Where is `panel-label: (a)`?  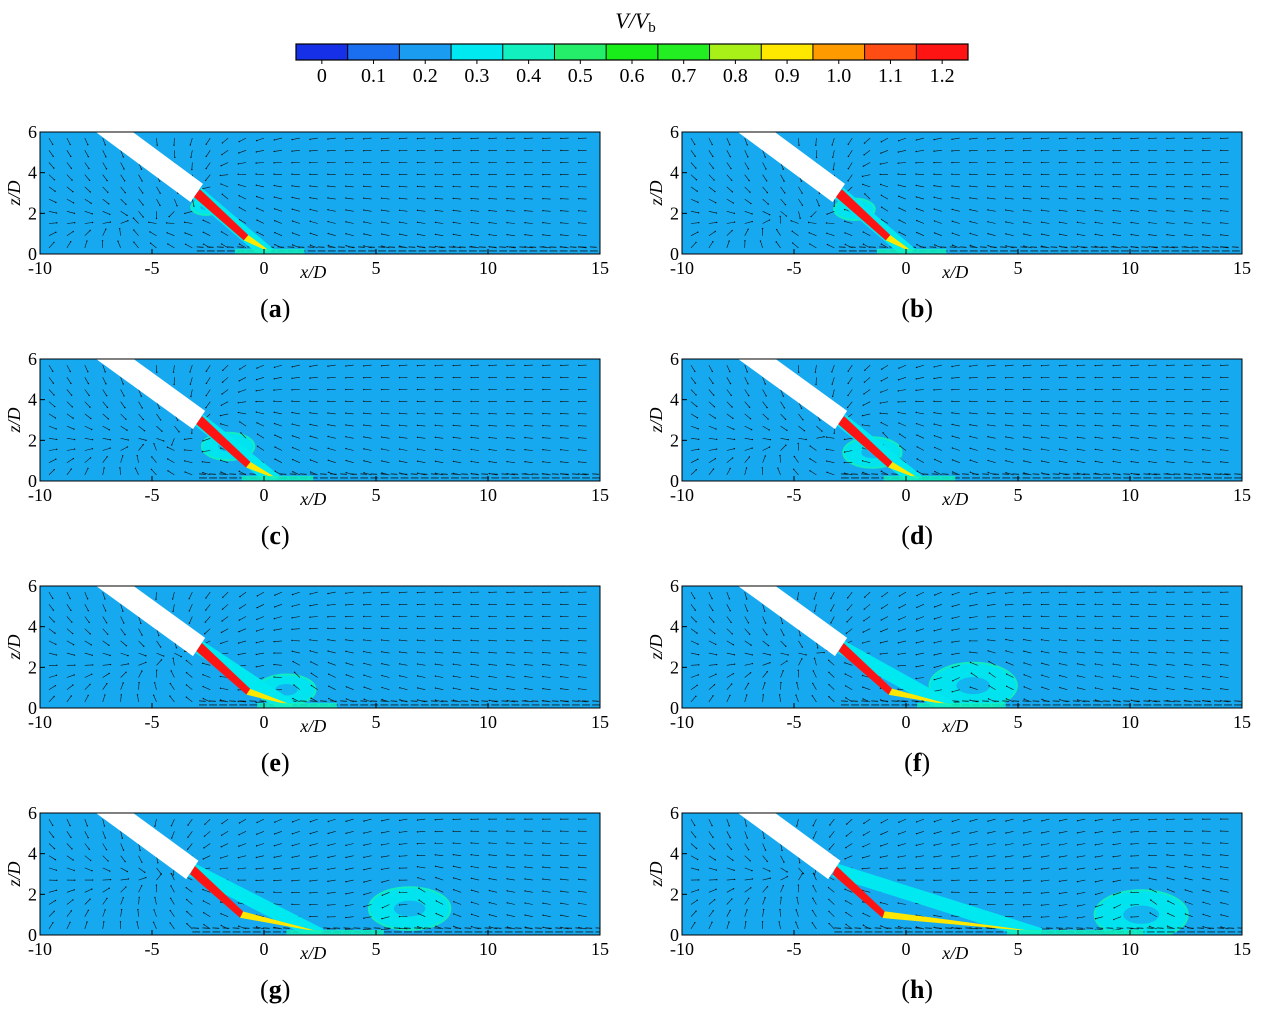 panel-label: (a) is located at coordinates (275, 309).